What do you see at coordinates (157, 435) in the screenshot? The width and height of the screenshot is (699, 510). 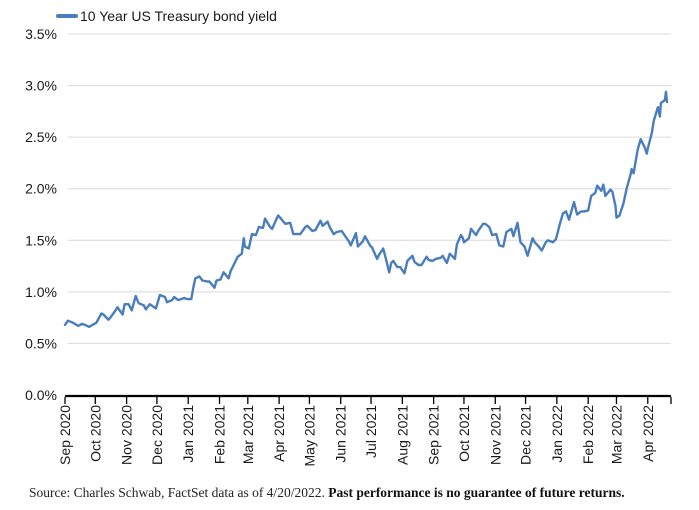 I see `x-axis-tick-label: Dec 2020` at bounding box center [157, 435].